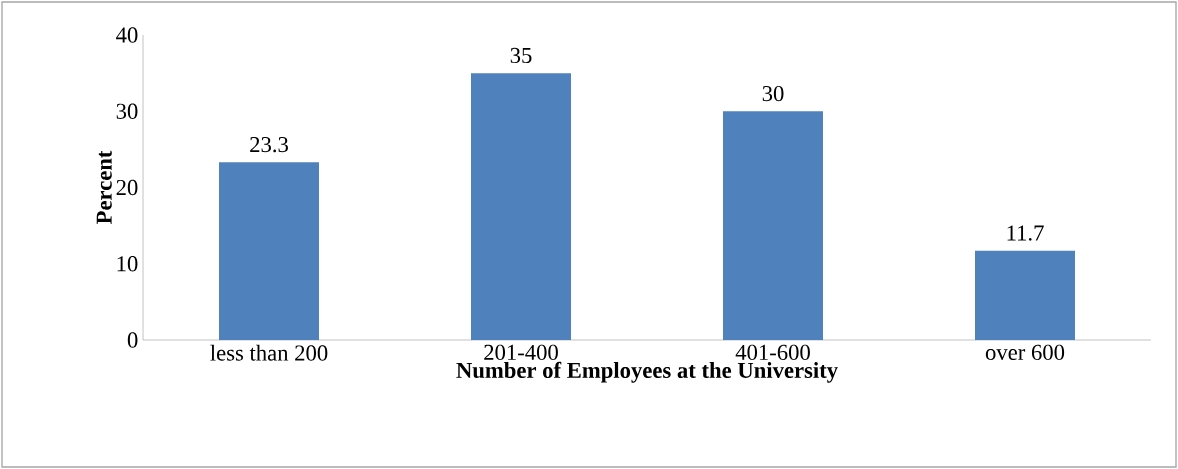 This screenshot has width=1178, height=469. Describe the element at coordinates (773, 93) in the screenshot. I see `data-label: 30` at that location.